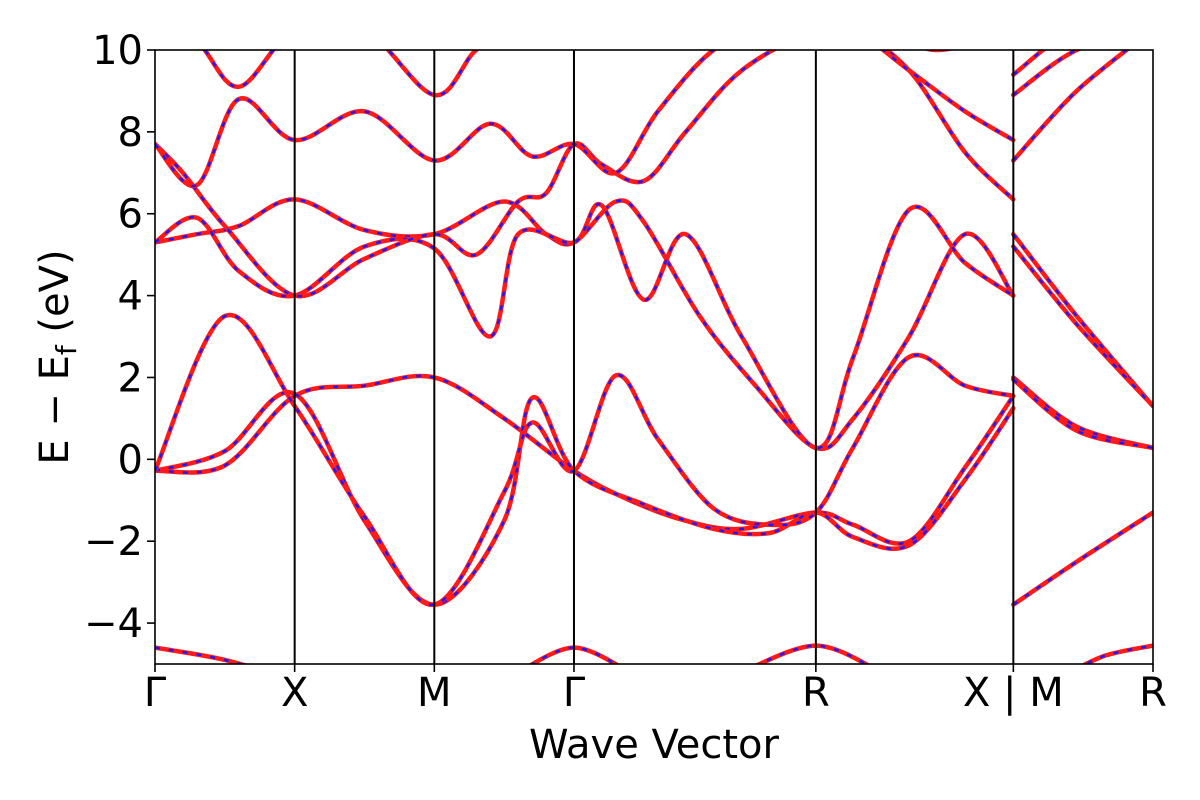 The image size is (1200, 800). Describe the element at coordinates (130, 133) in the screenshot. I see `y-tick-label-6: 8` at that location.